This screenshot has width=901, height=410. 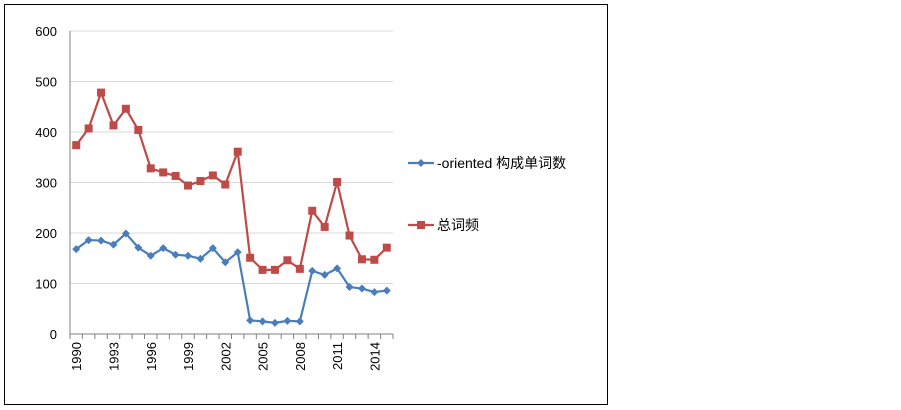 I want to click on series-2-point-1991, so click(x=88, y=128).